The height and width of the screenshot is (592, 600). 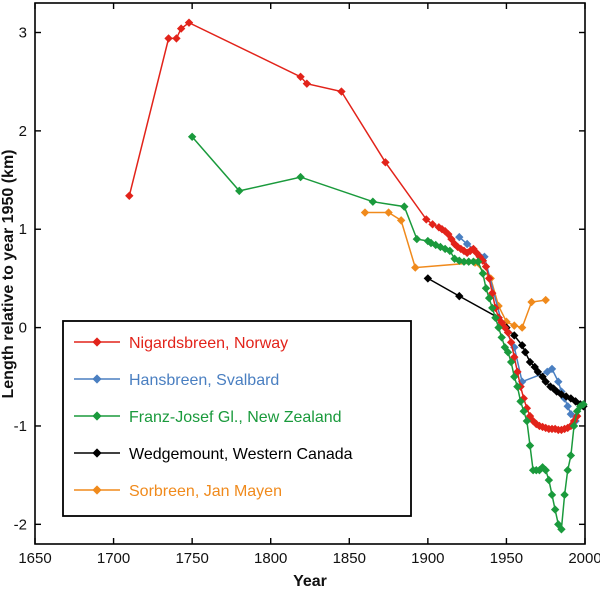 I want to click on x-tick-label: 1800, so click(x=270, y=558).